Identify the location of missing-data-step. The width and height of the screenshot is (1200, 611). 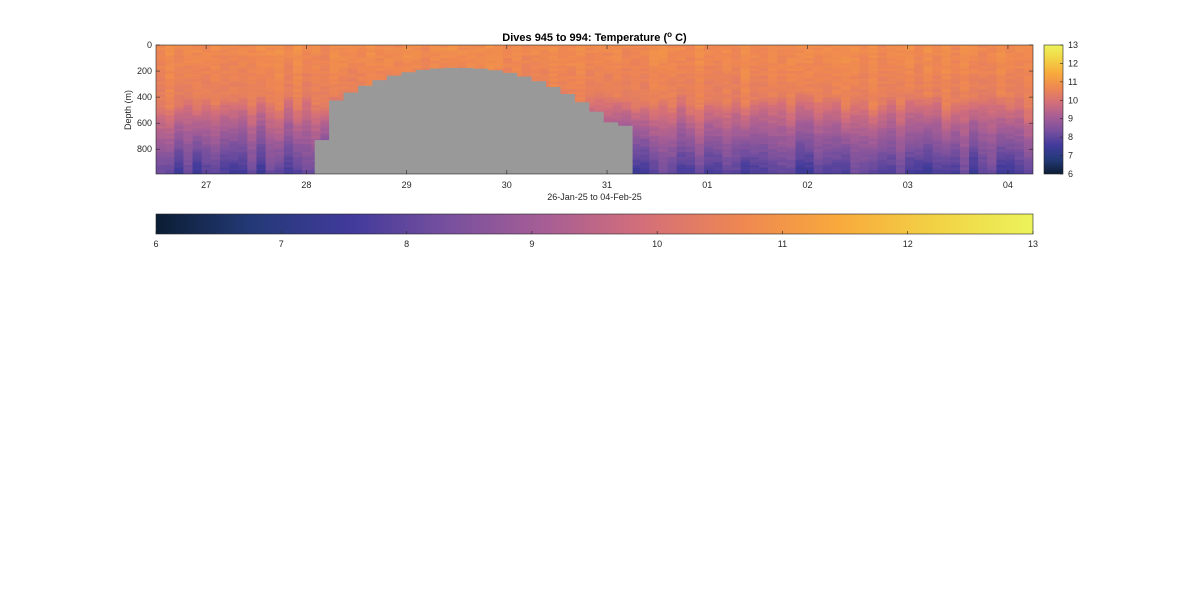
(567, 134).